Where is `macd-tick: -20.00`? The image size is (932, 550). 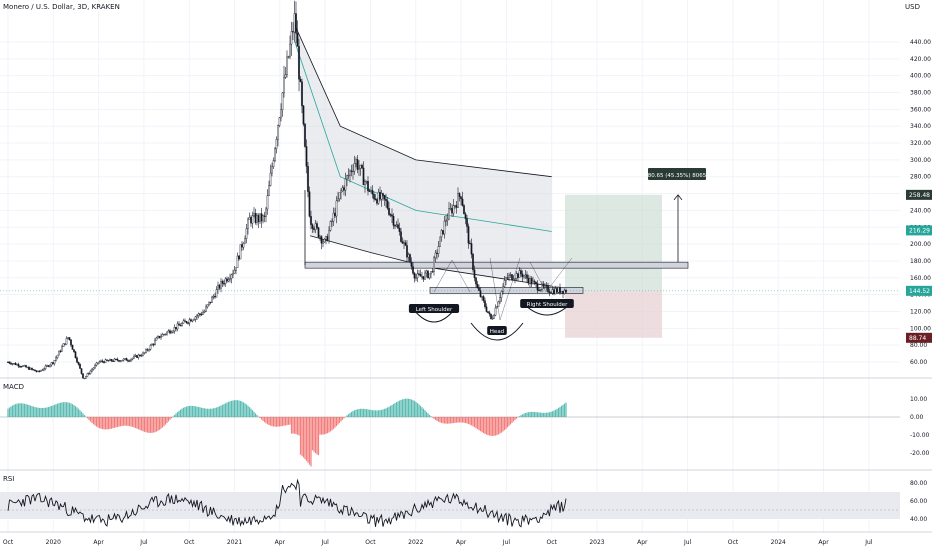
macd-tick: -20.00 is located at coordinates (920, 453).